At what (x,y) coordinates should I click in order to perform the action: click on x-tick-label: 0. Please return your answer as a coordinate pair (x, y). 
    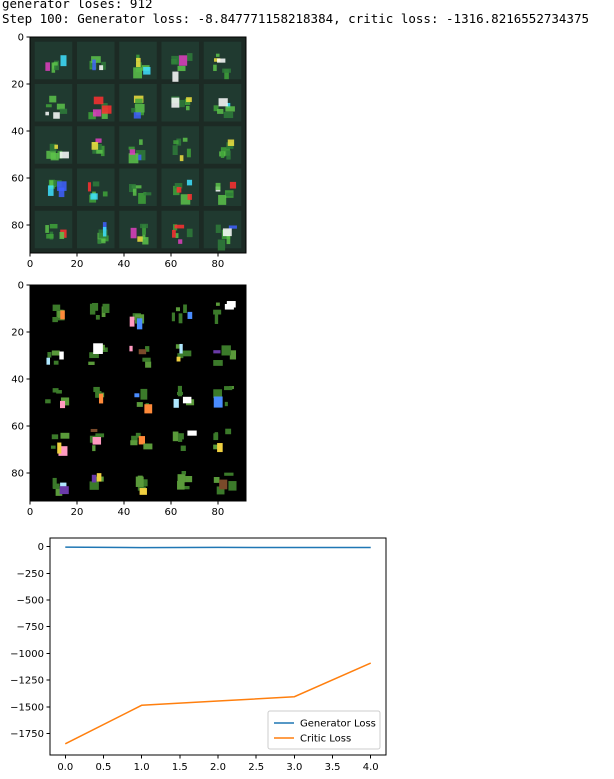
    Looking at the image, I should click on (30, 512).